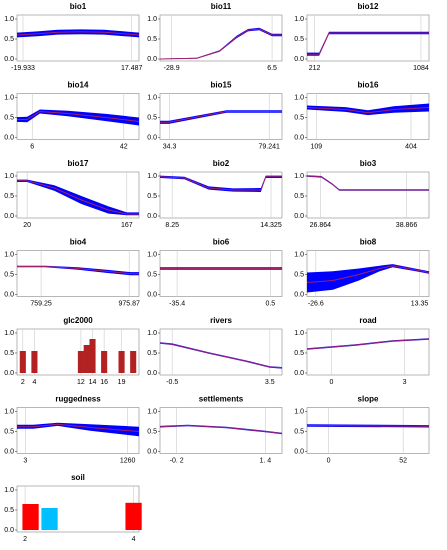 This screenshot has height=550, width=447. What do you see at coordinates (221, 320) in the screenshot?
I see `panel-title: rivers` at bounding box center [221, 320].